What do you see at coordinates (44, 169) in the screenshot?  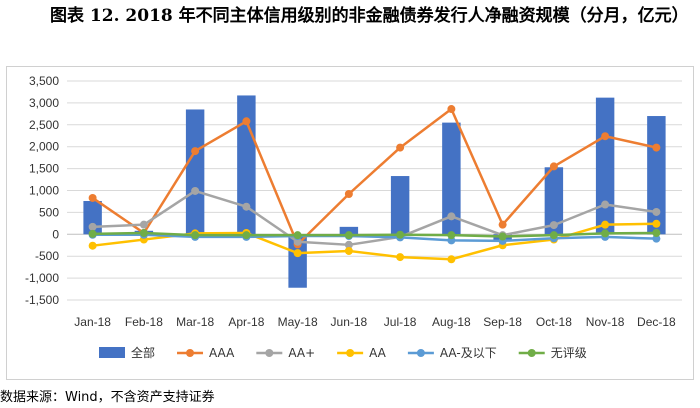 I see `y-tick-label: 1,500` at bounding box center [44, 169].